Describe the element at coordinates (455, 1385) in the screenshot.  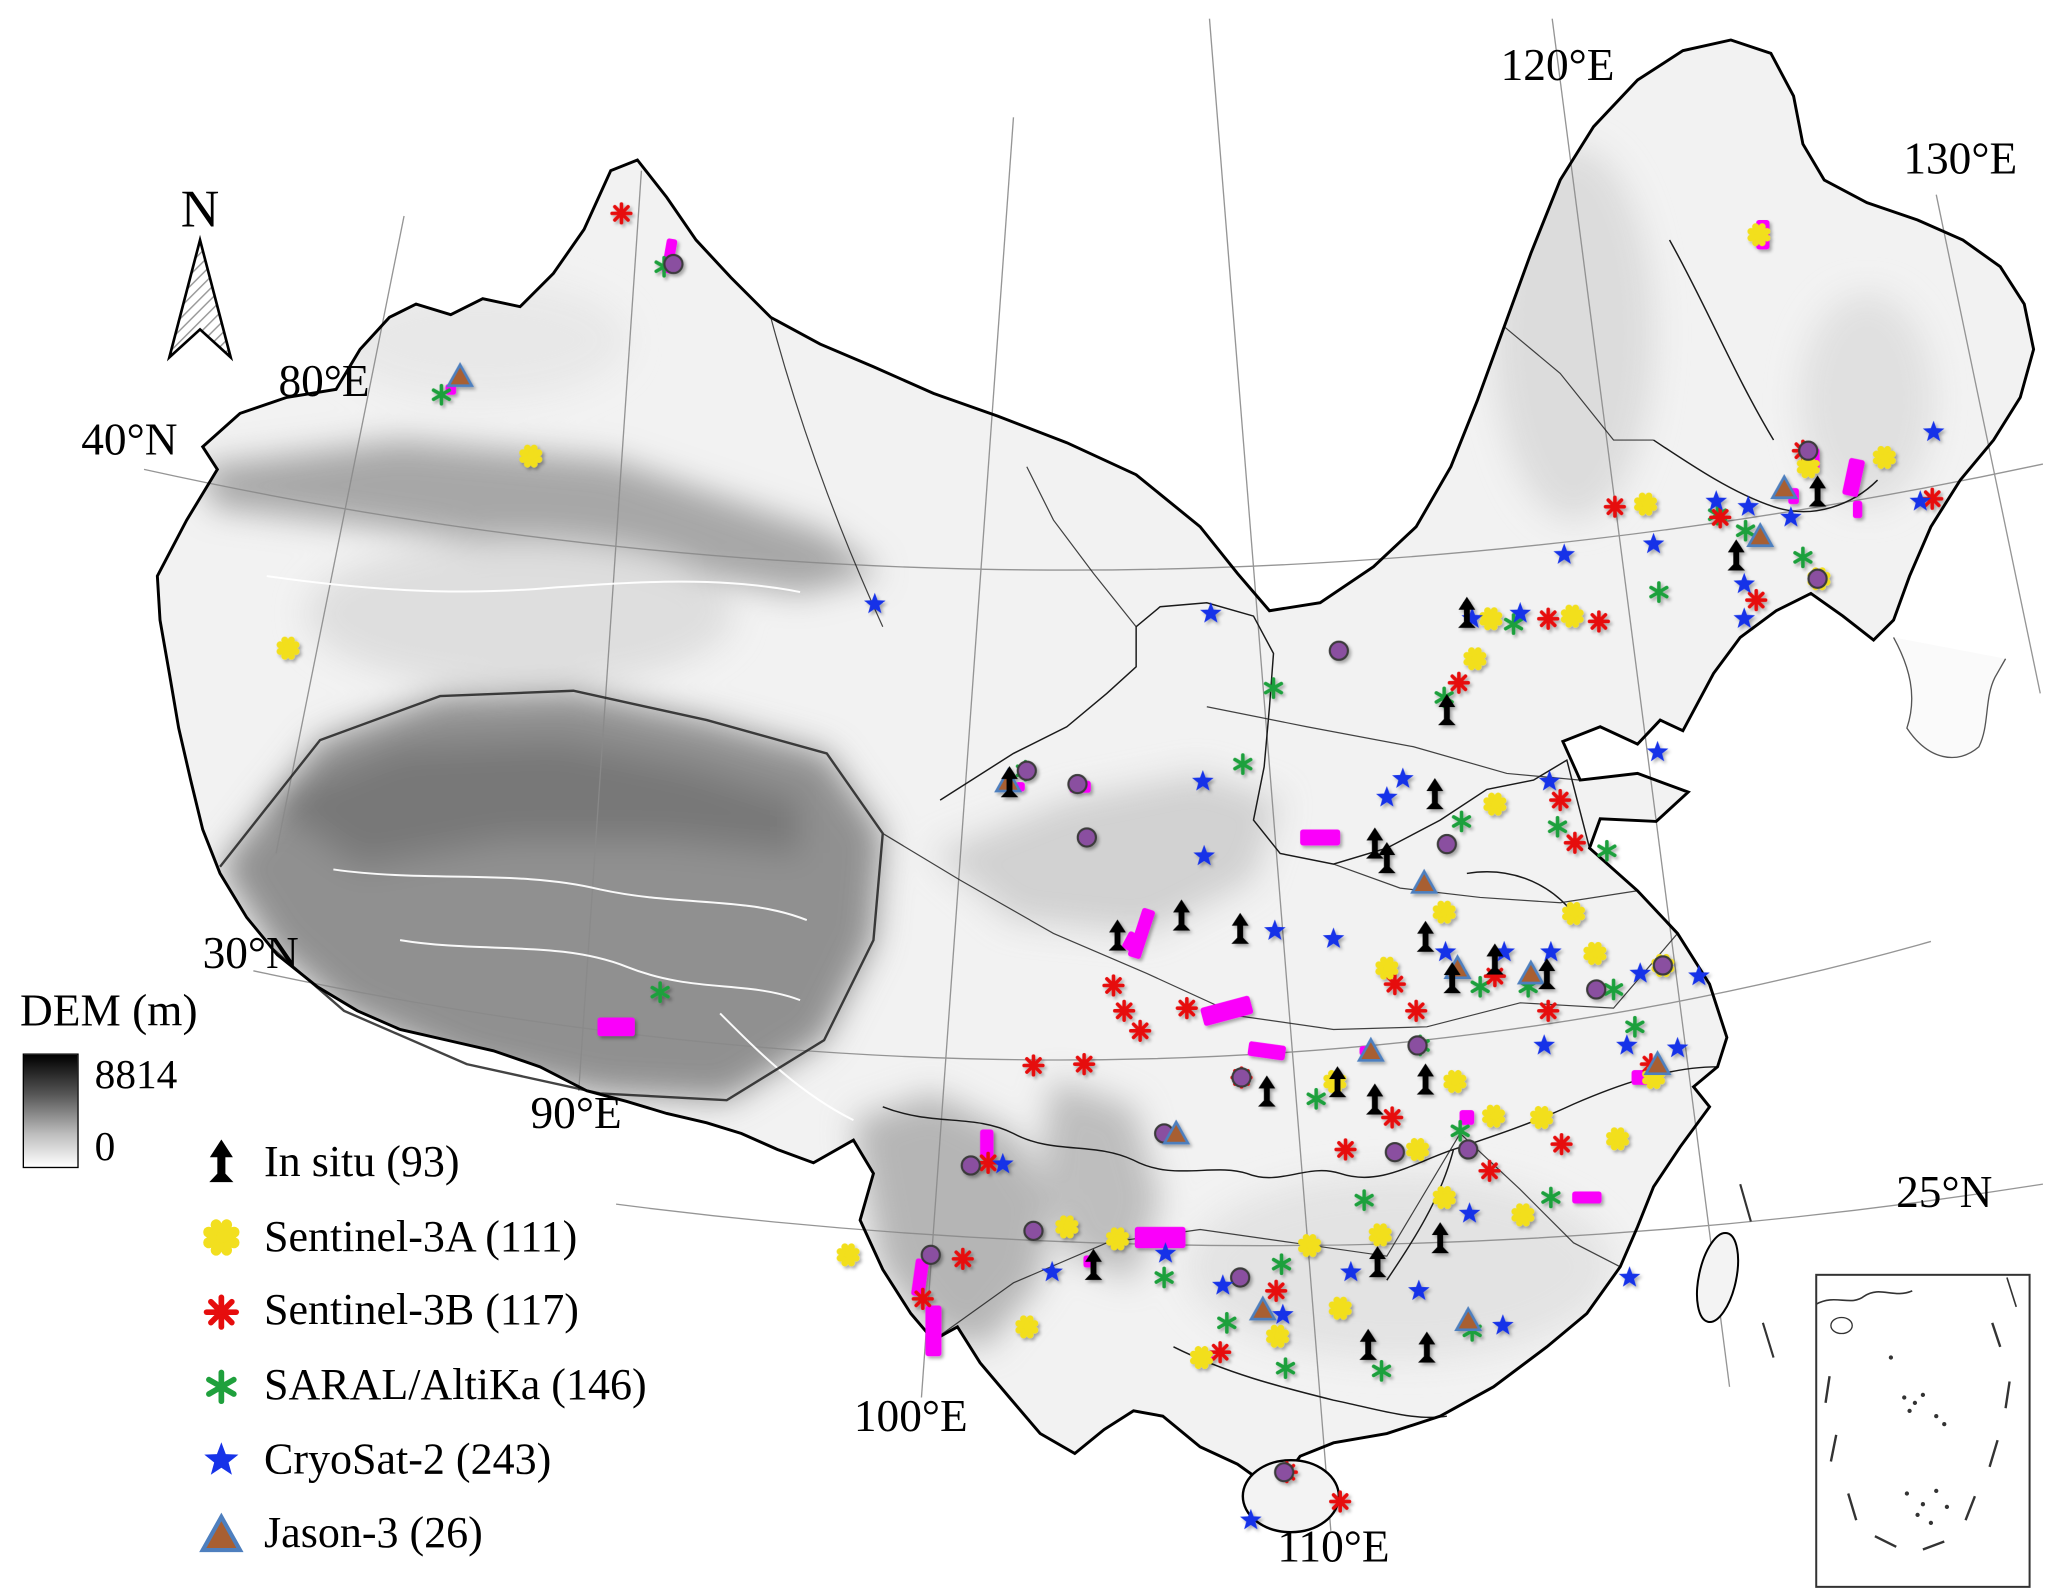
I see `legend-label: SARAL/AltiKa (146)` at that location.